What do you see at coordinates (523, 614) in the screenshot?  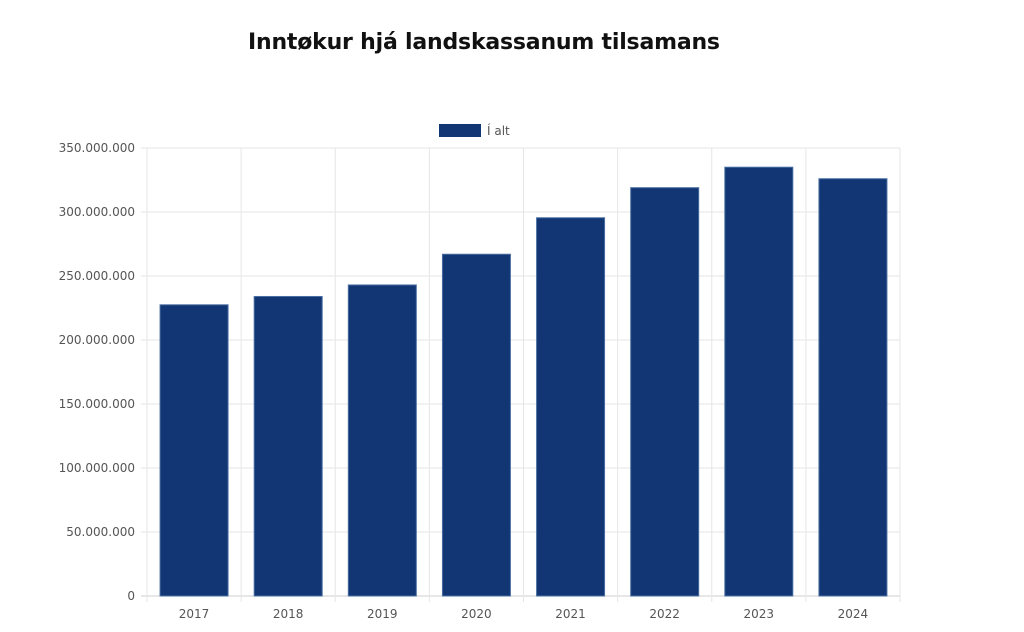 I see `x-axis-ticks: 2017 2018 2019 2020 2021 2022 2023 2024` at bounding box center [523, 614].